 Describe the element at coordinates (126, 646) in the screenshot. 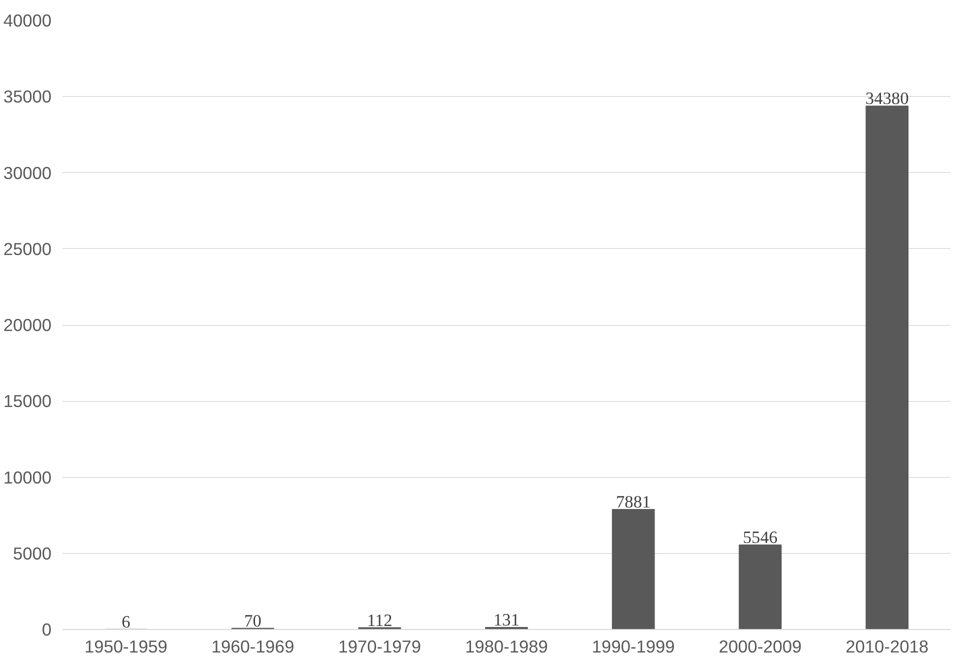

I see `x-tick-label: 1950-1959` at that location.